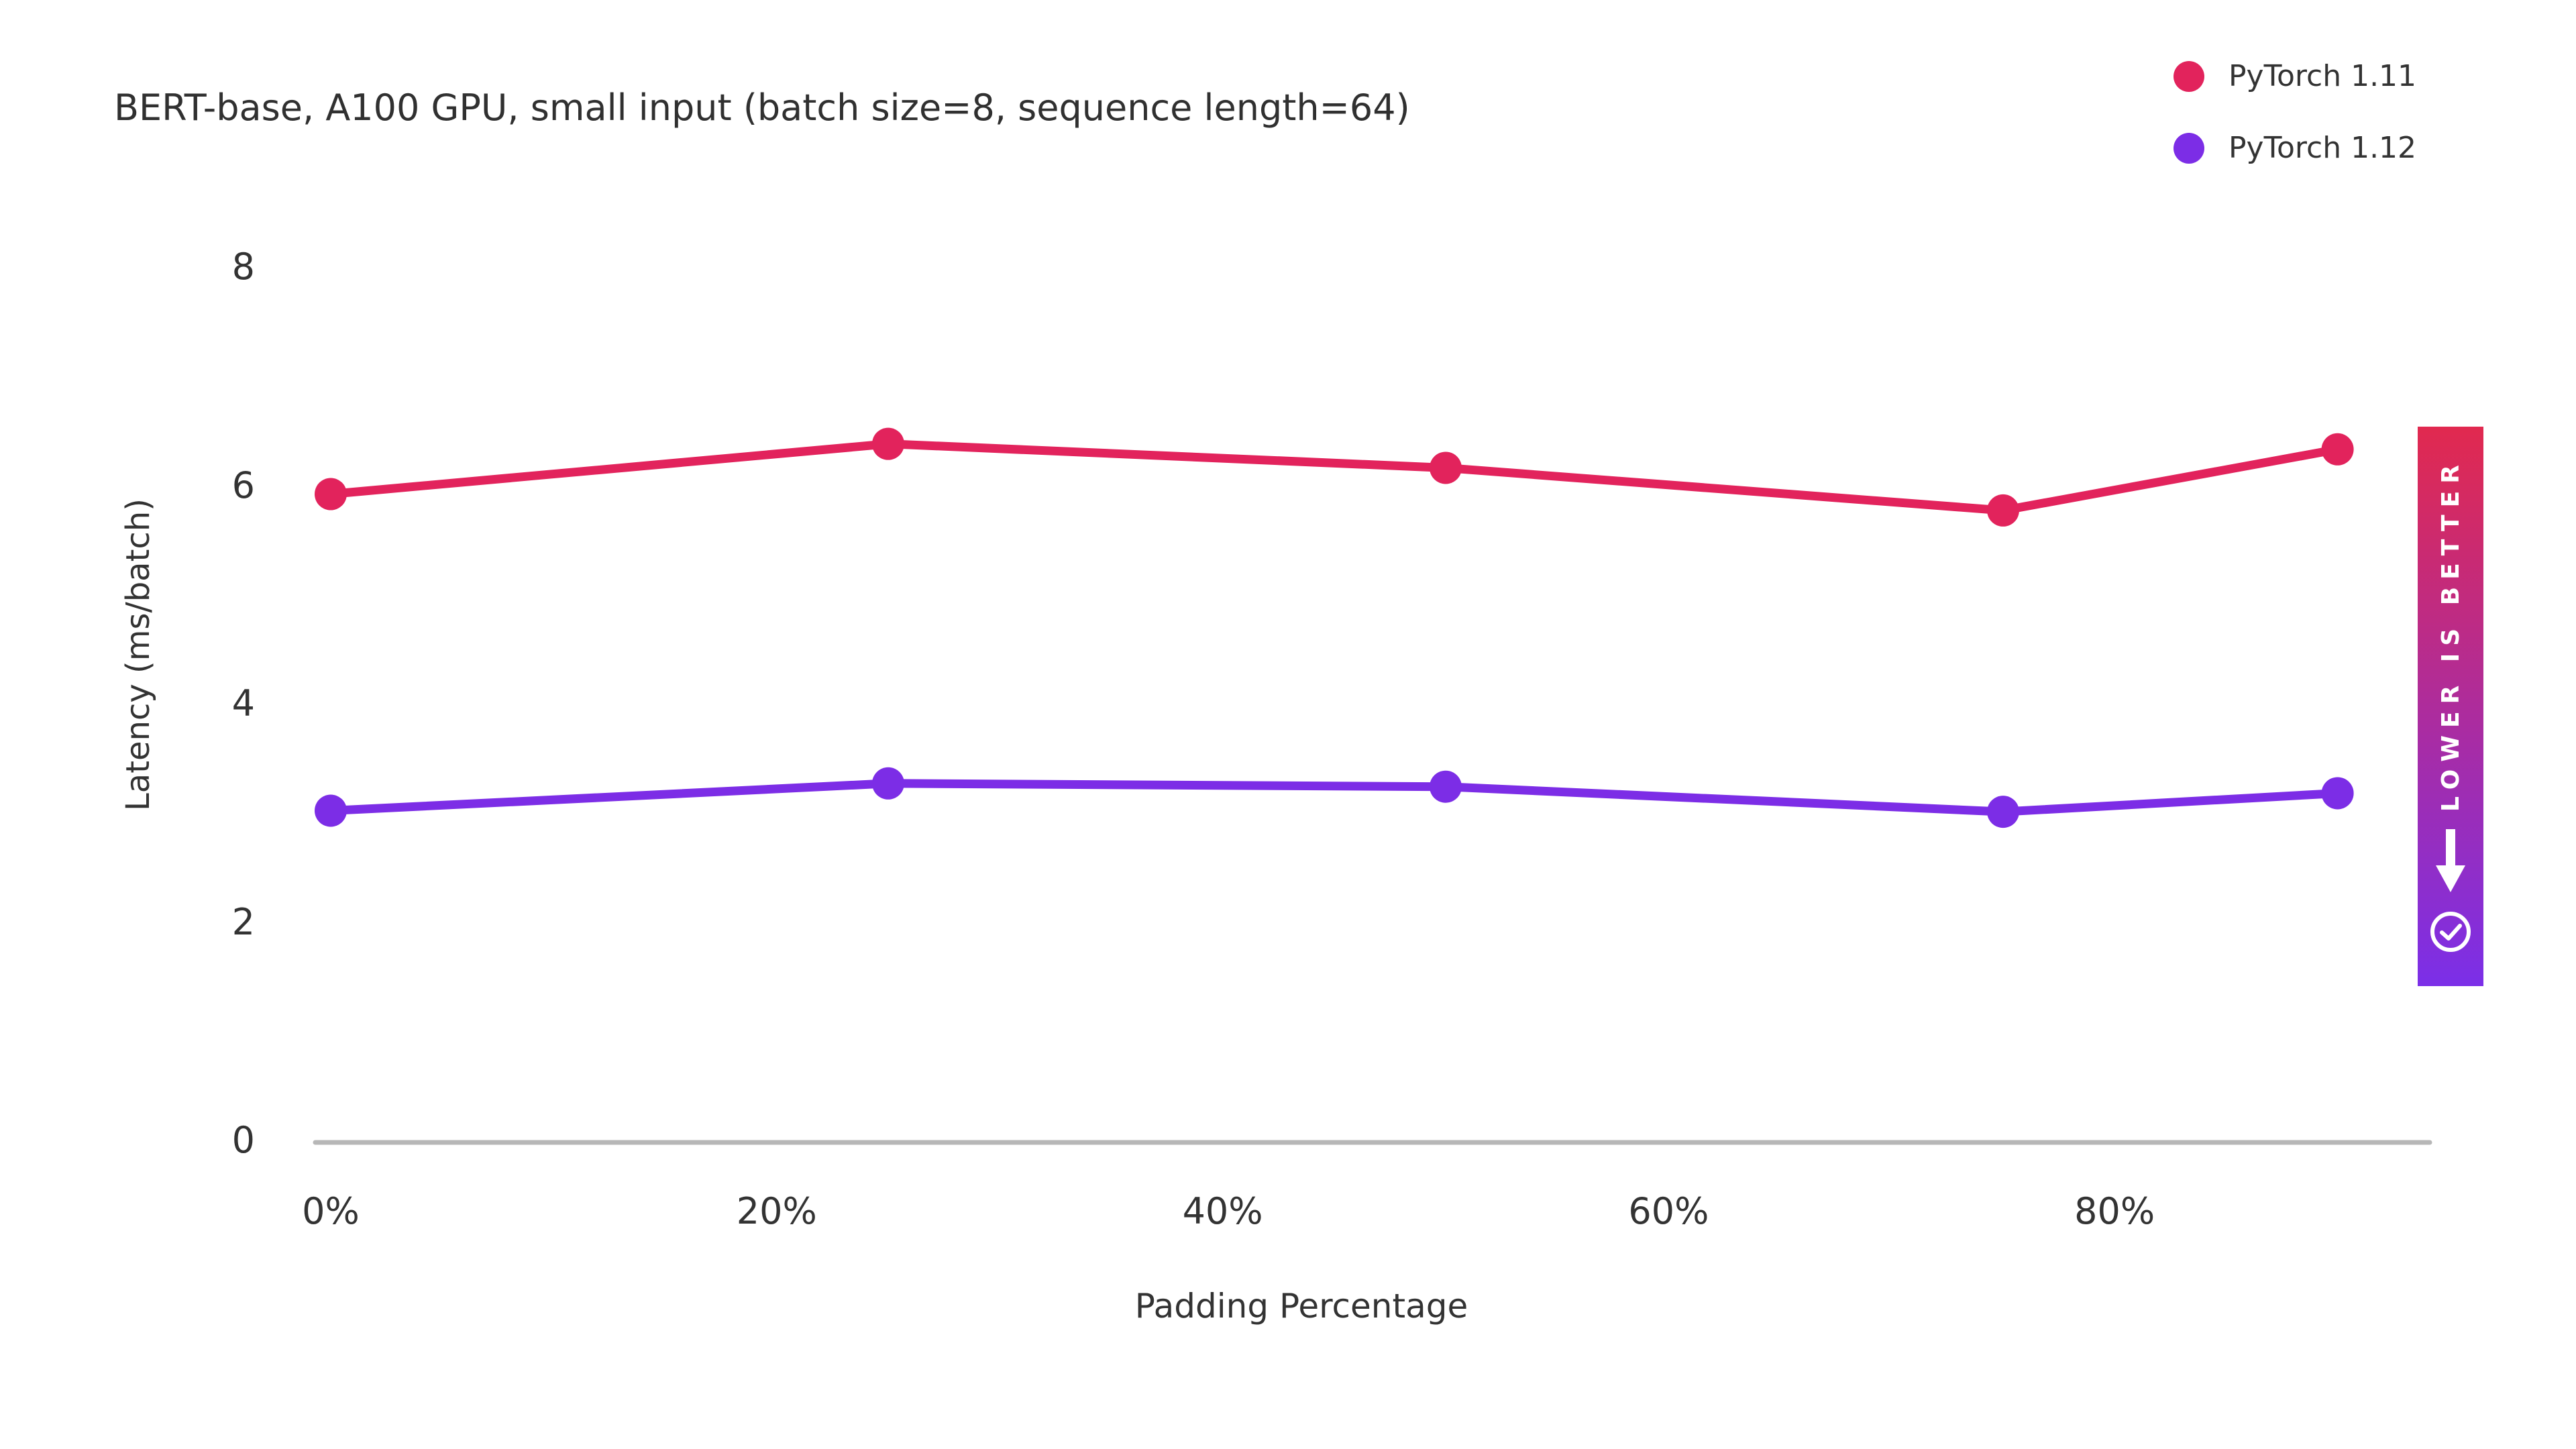 This screenshot has width=2576, height=1449. I want to click on x-tick-label: 80%, so click(2114, 1211).